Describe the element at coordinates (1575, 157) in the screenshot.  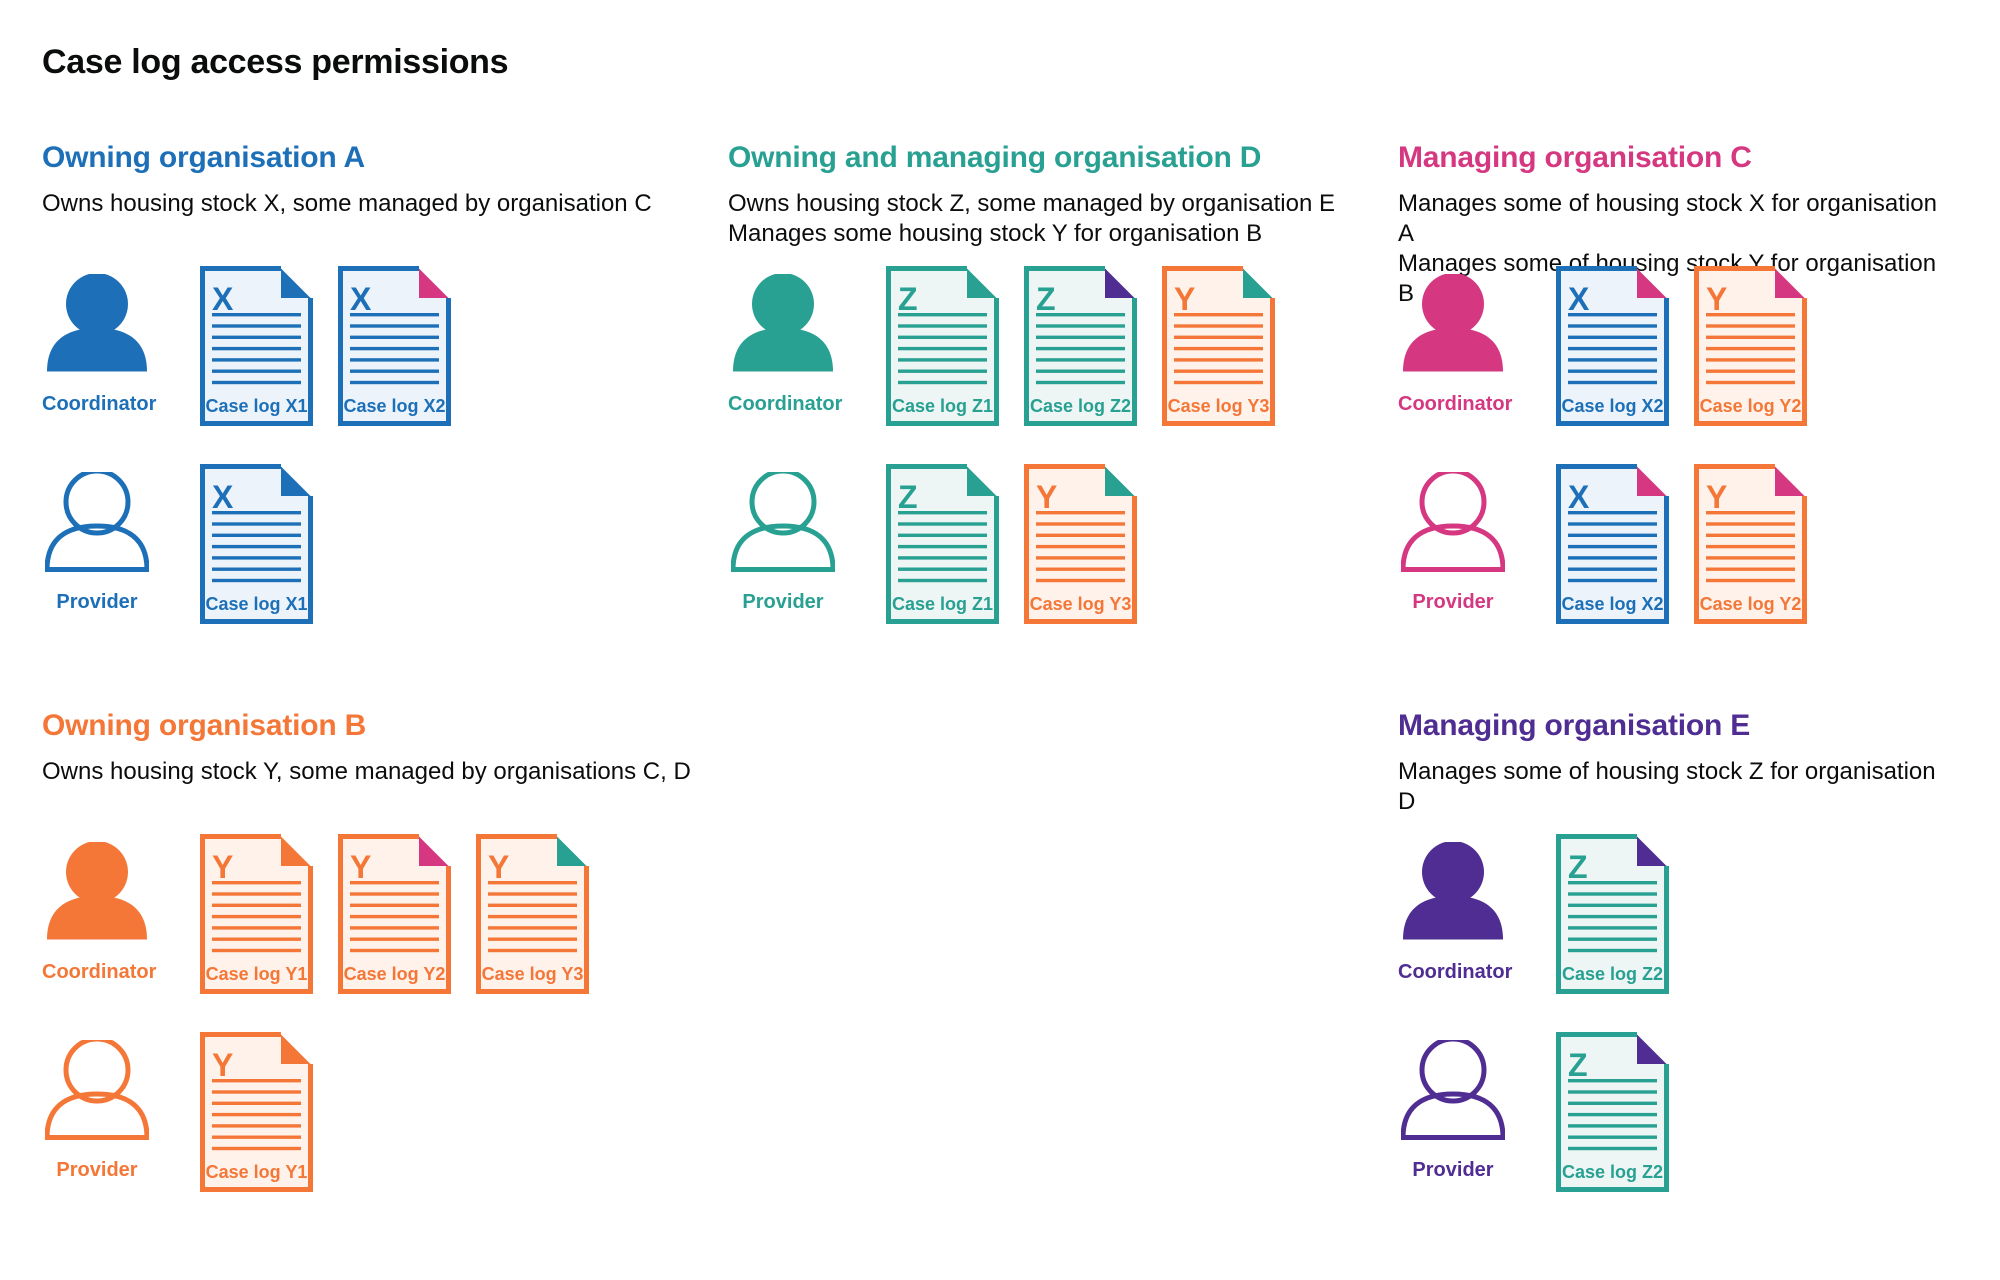
I see `organisation-title: Managing organisation C` at that location.